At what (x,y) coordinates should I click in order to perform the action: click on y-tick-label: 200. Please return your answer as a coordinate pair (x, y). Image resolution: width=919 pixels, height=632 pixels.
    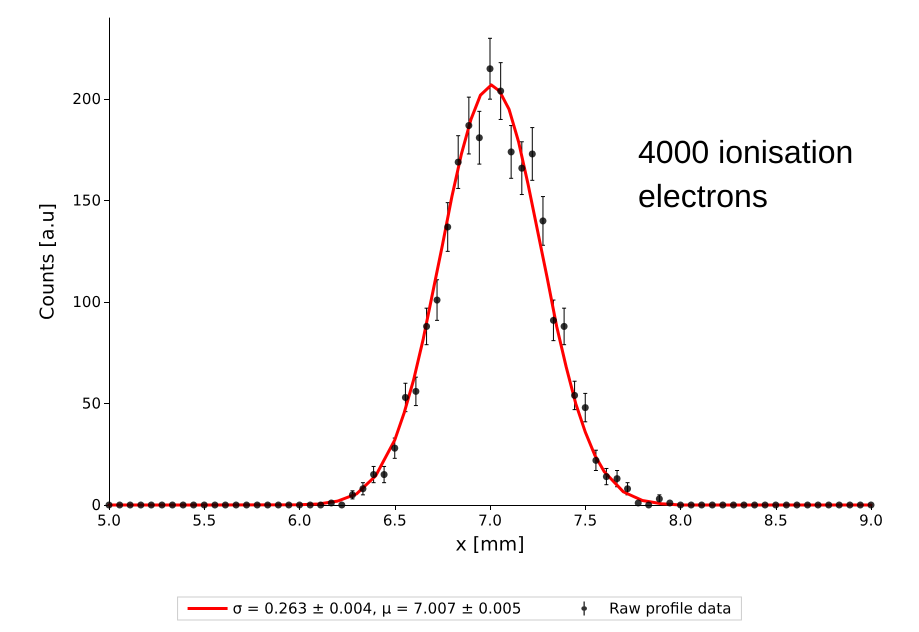
    Looking at the image, I should click on (86, 99).